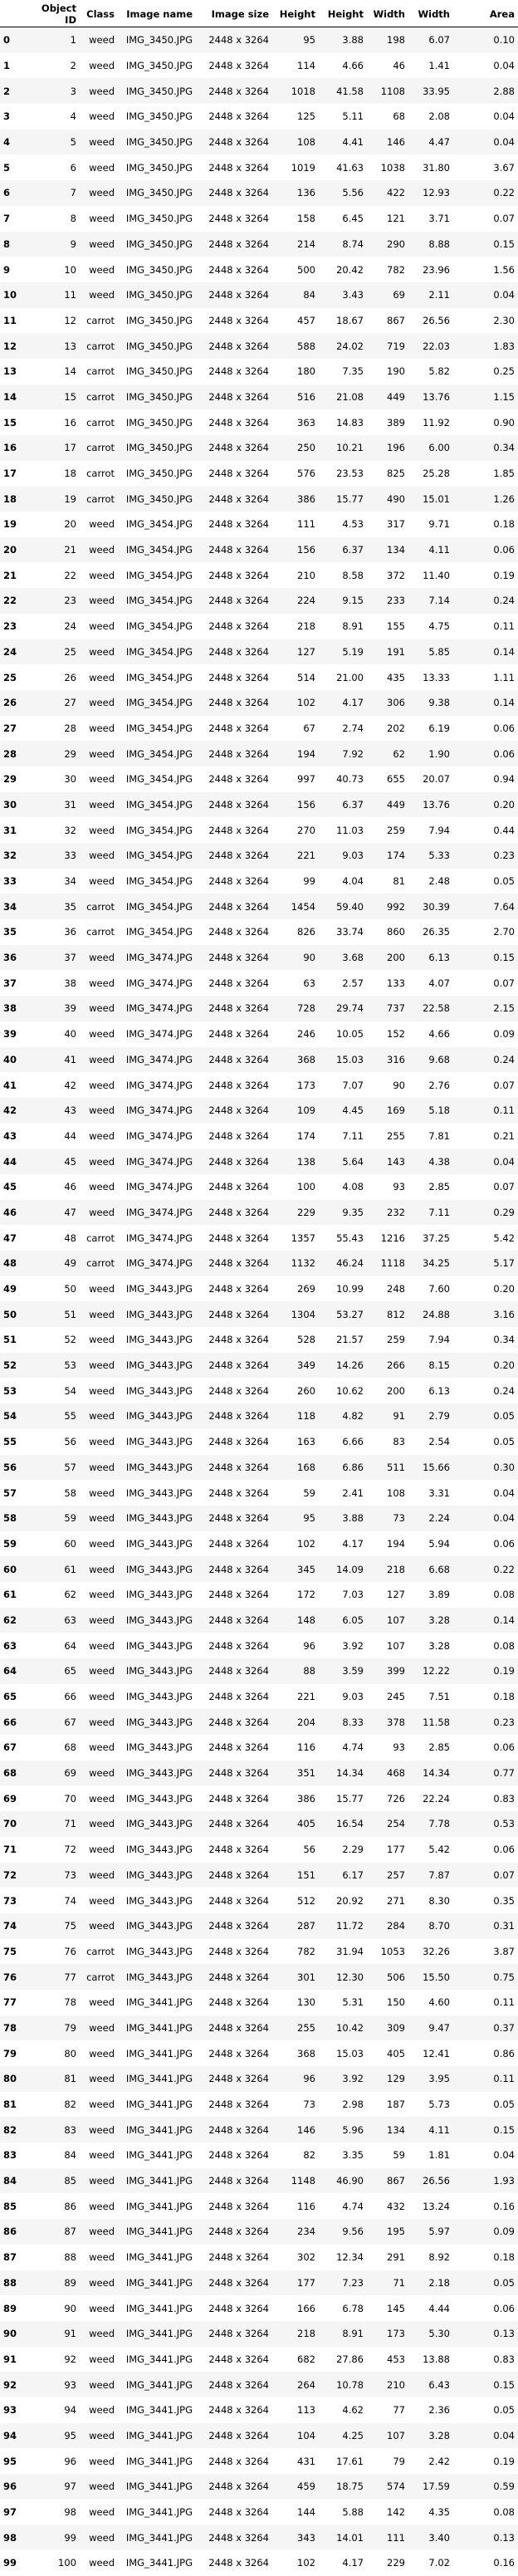 This screenshot has height=2576, width=518. What do you see at coordinates (353, 372) in the screenshot?
I see `table-cell: 7.35` at bounding box center [353, 372].